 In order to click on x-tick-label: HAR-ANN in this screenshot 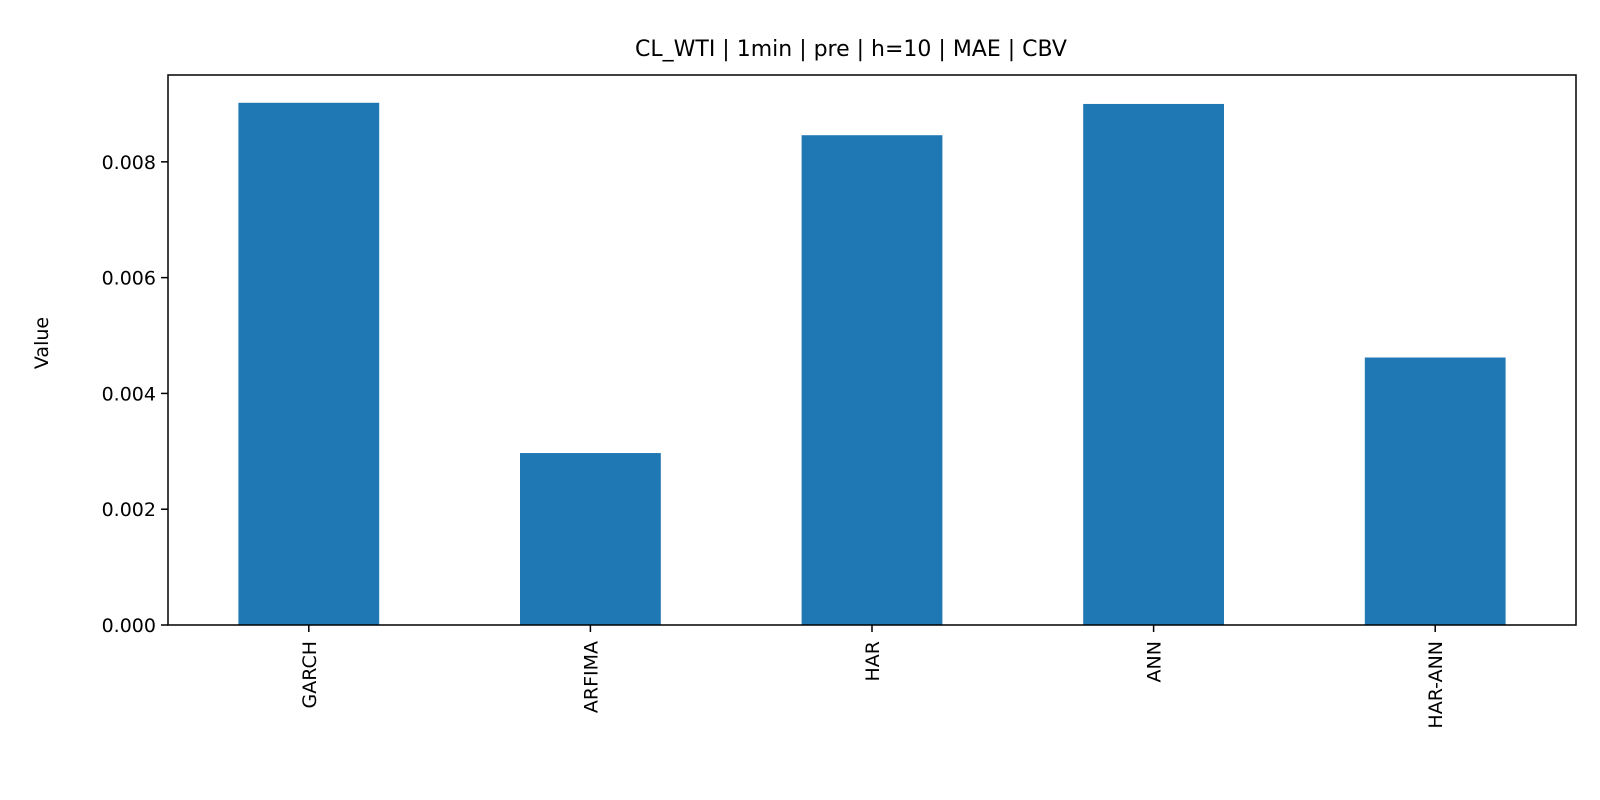, I will do `click(1436, 685)`.